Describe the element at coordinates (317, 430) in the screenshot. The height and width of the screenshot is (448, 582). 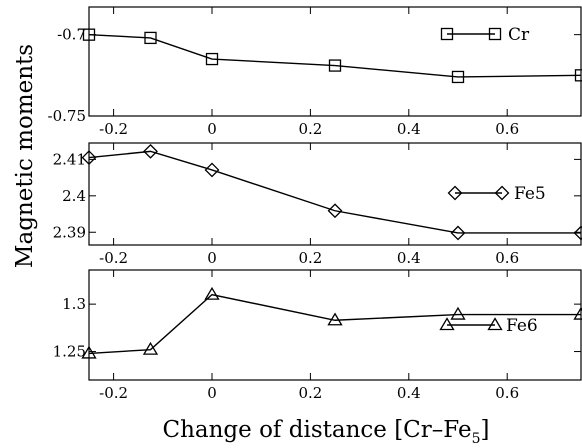
I see `x-axis-title-main: Change of distance [Cr–Fe` at that location.